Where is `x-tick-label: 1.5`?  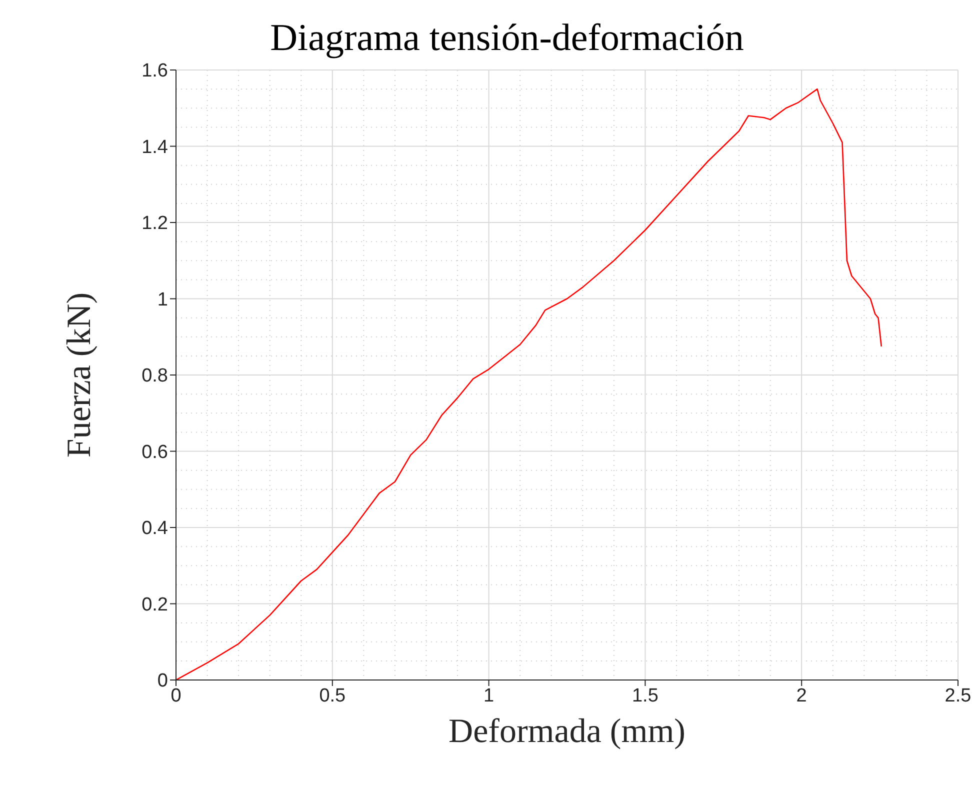
x-tick-label: 1.5 is located at coordinates (645, 695).